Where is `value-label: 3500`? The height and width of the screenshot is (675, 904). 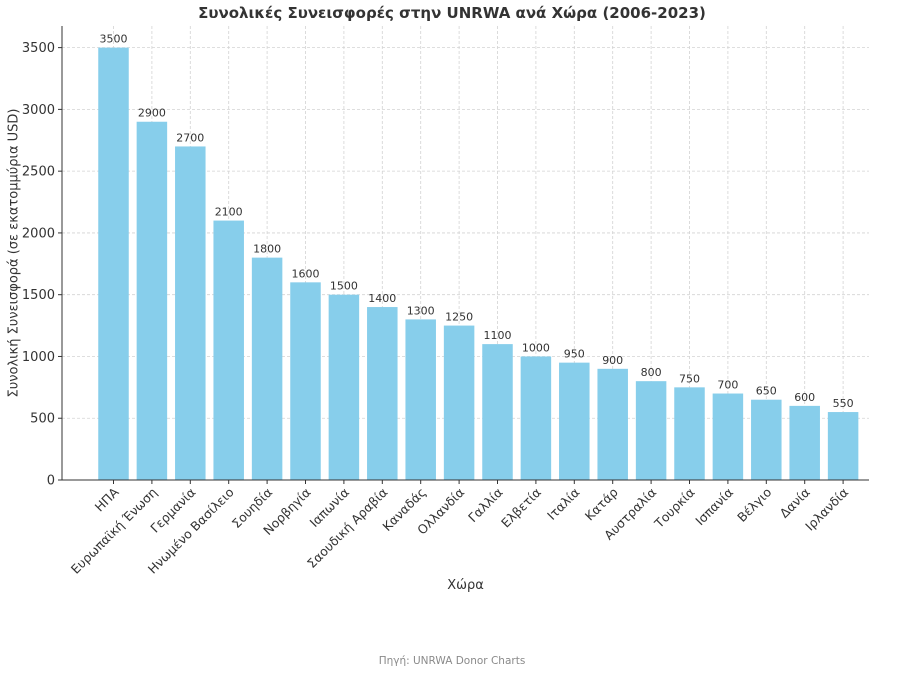 value-label: 3500 is located at coordinates (114, 39).